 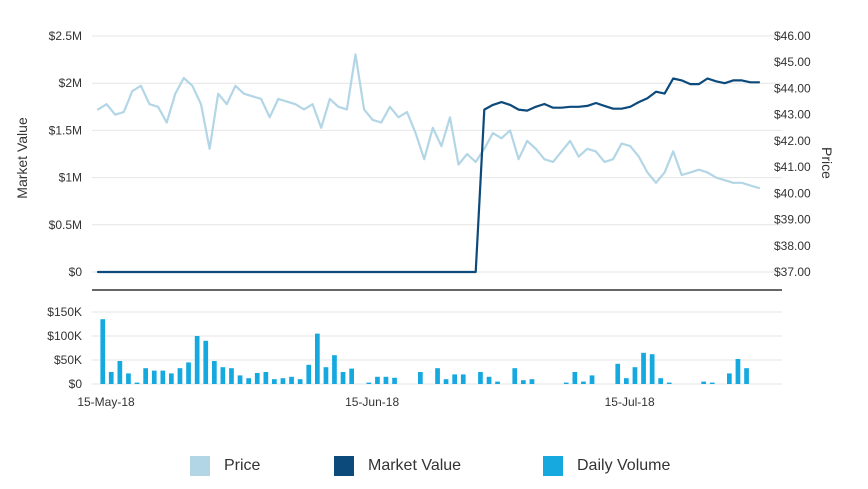 What do you see at coordinates (792, 36) in the screenshot?
I see `right-tick-label: $46.00` at bounding box center [792, 36].